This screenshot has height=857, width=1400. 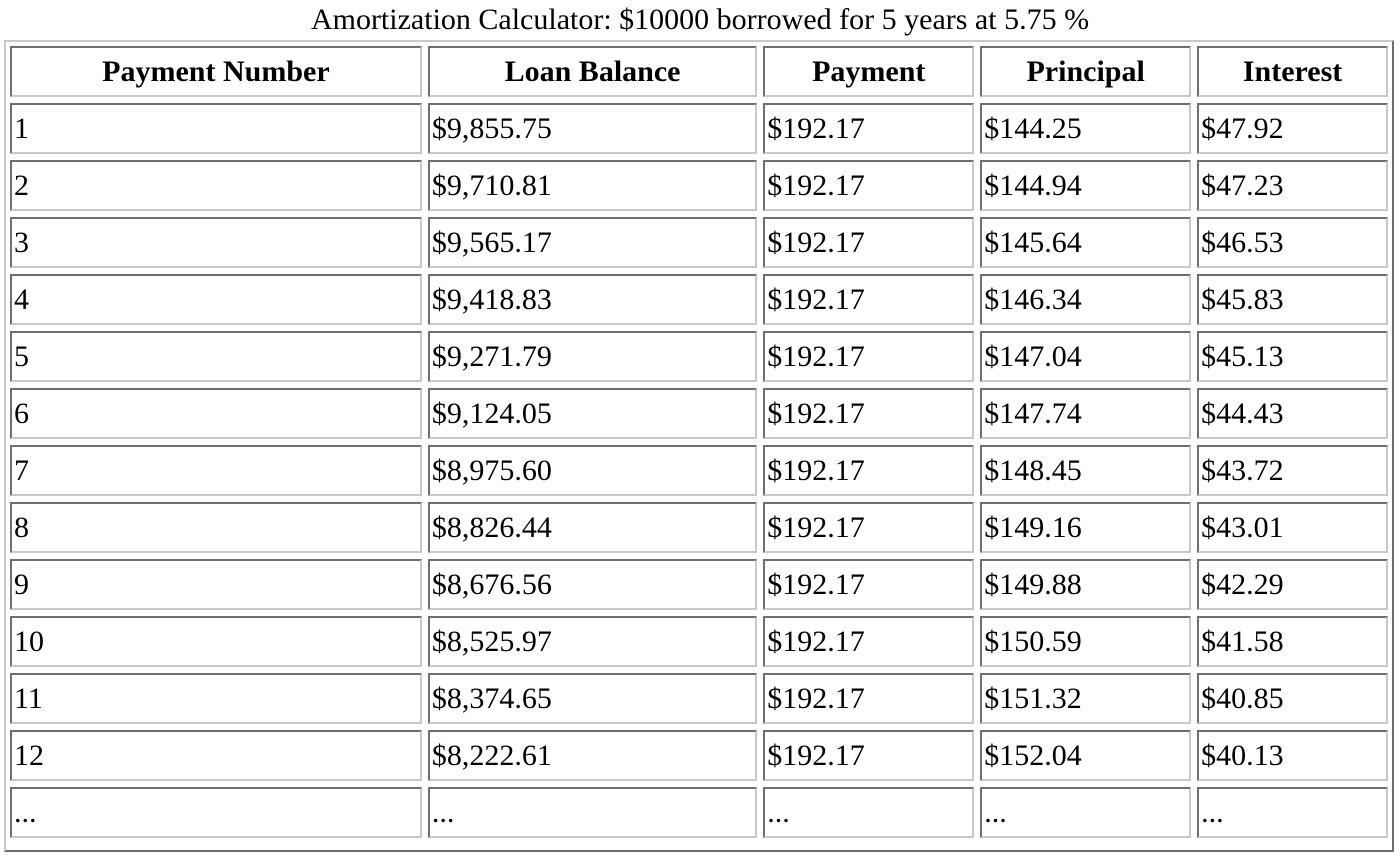 What do you see at coordinates (216, 698) in the screenshot?
I see `cell-payment-number: 11` at bounding box center [216, 698].